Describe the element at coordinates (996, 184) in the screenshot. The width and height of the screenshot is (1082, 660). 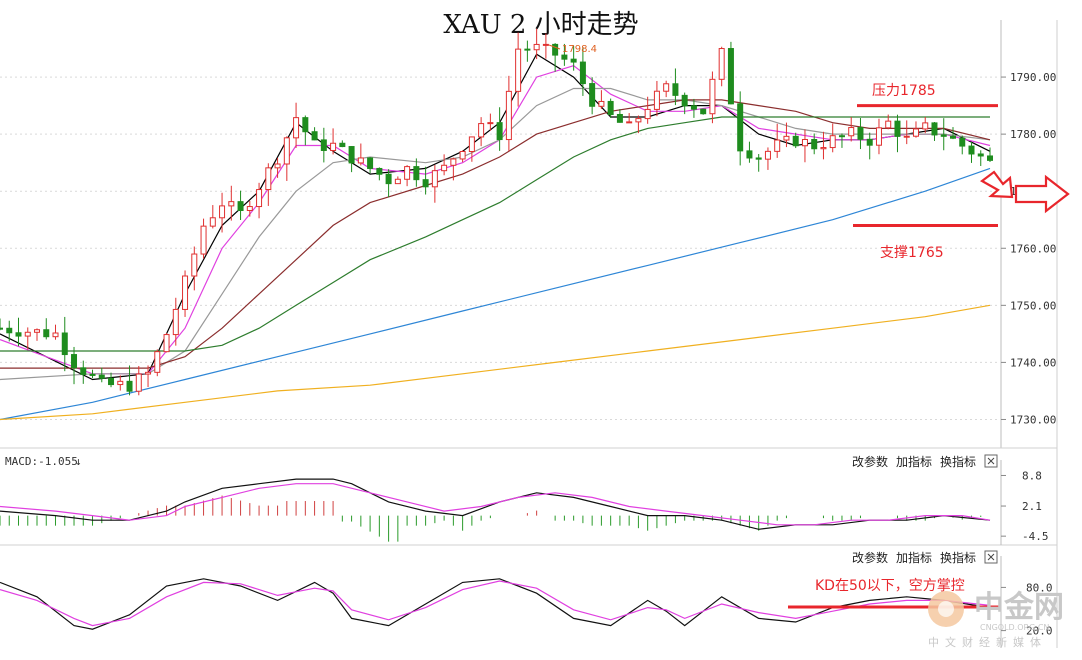
I see `down-arrow-icon` at that location.